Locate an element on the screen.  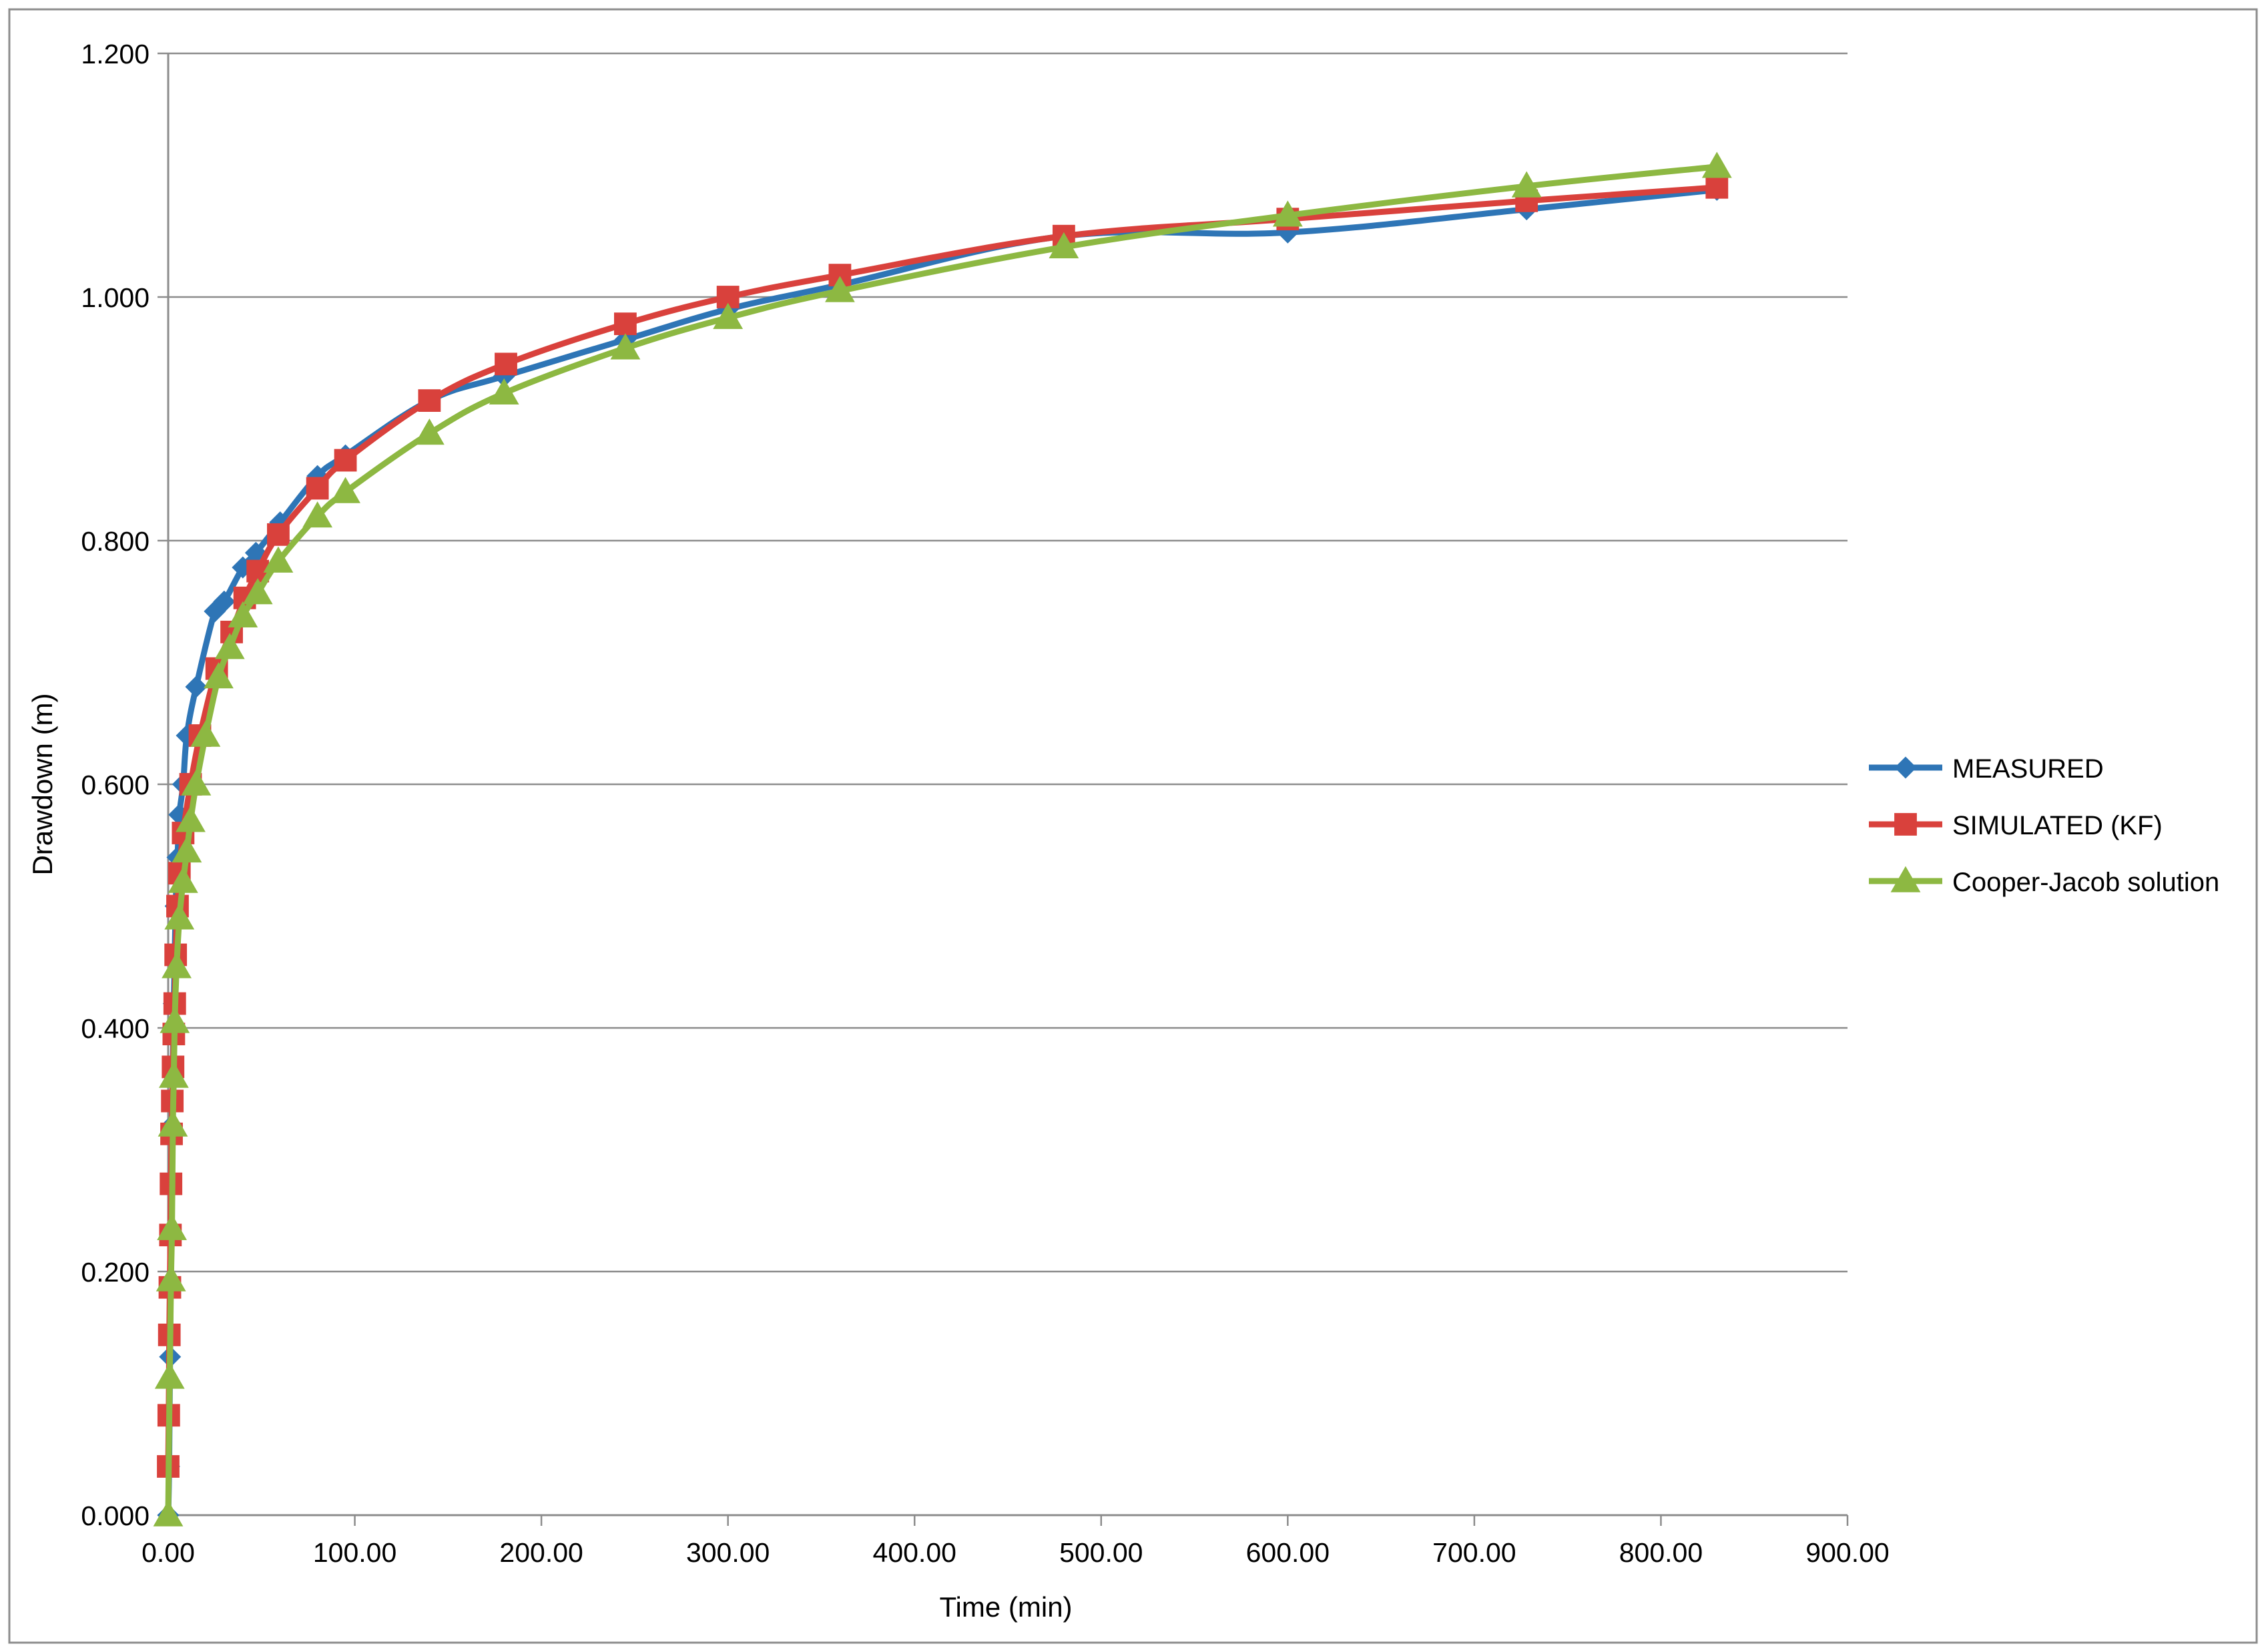
y-tick-label: 0.400 is located at coordinates (115, 1028).